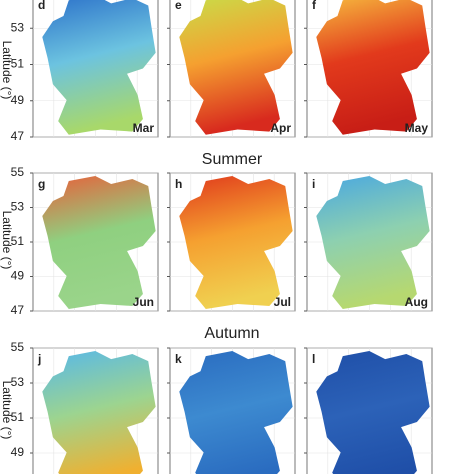 The image size is (474, 474). Describe the element at coordinates (313, 184) in the screenshot. I see `panel-letter: i` at that location.